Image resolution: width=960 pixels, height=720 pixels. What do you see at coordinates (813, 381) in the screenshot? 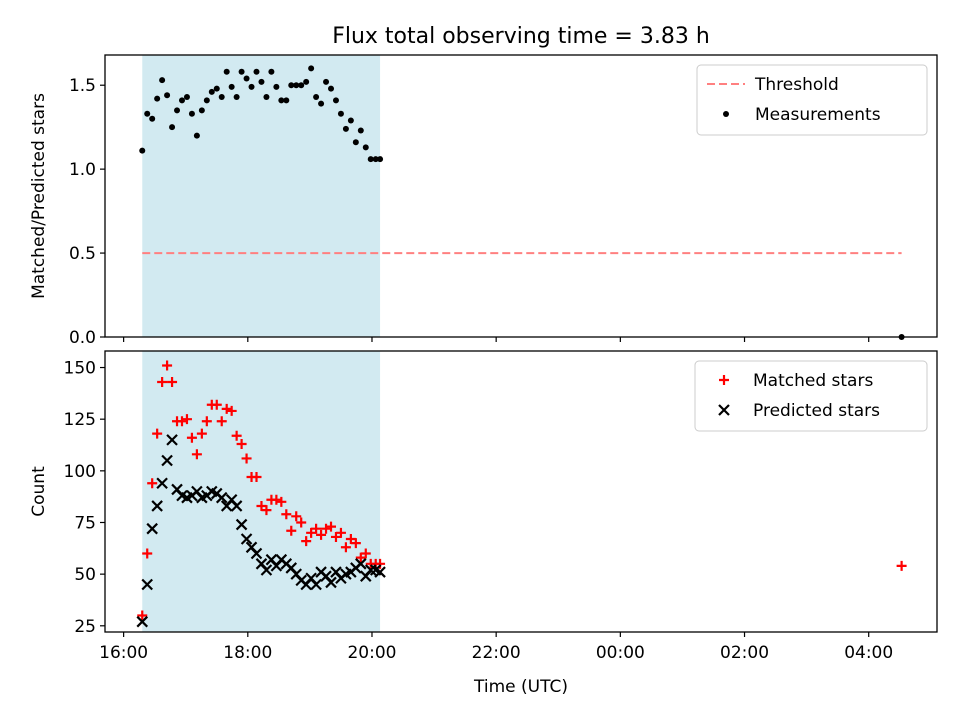
I see `legend-label: Matched stars` at bounding box center [813, 381].